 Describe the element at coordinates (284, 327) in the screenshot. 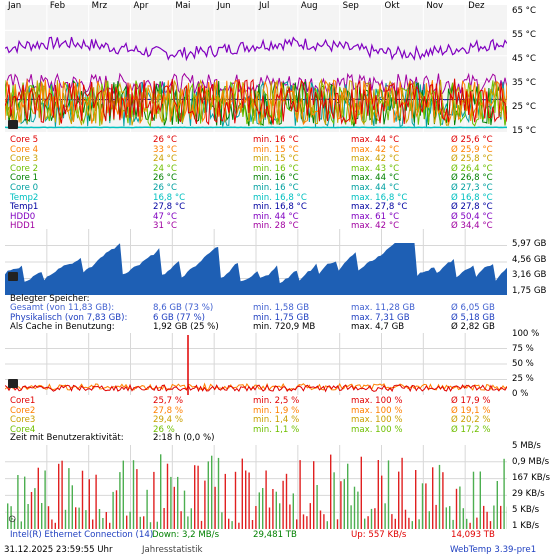

I see `legend-min: min. 720,9 MB` at that location.